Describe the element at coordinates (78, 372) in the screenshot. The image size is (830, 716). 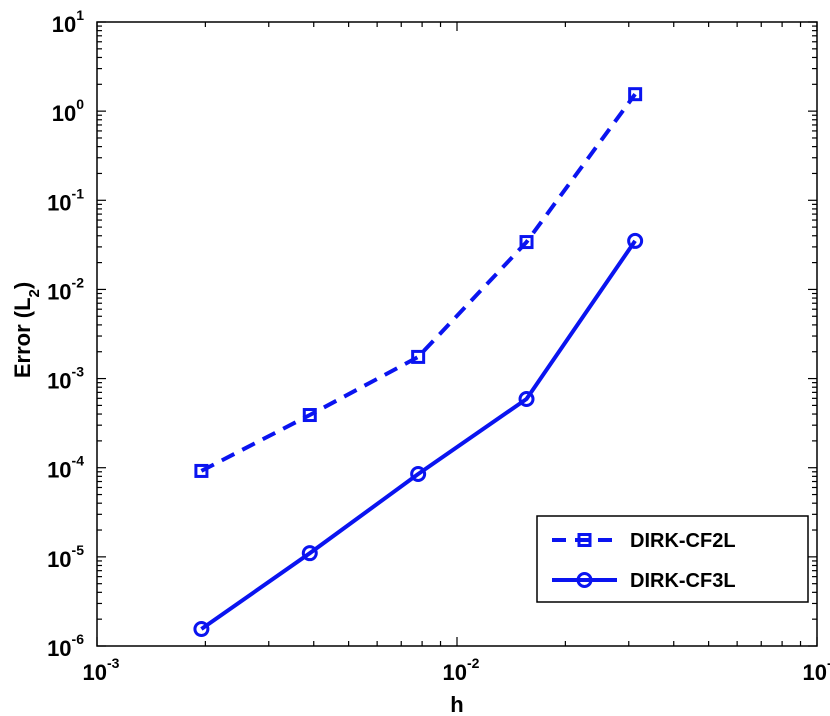
I see `y-tick-exponent: -3` at that location.